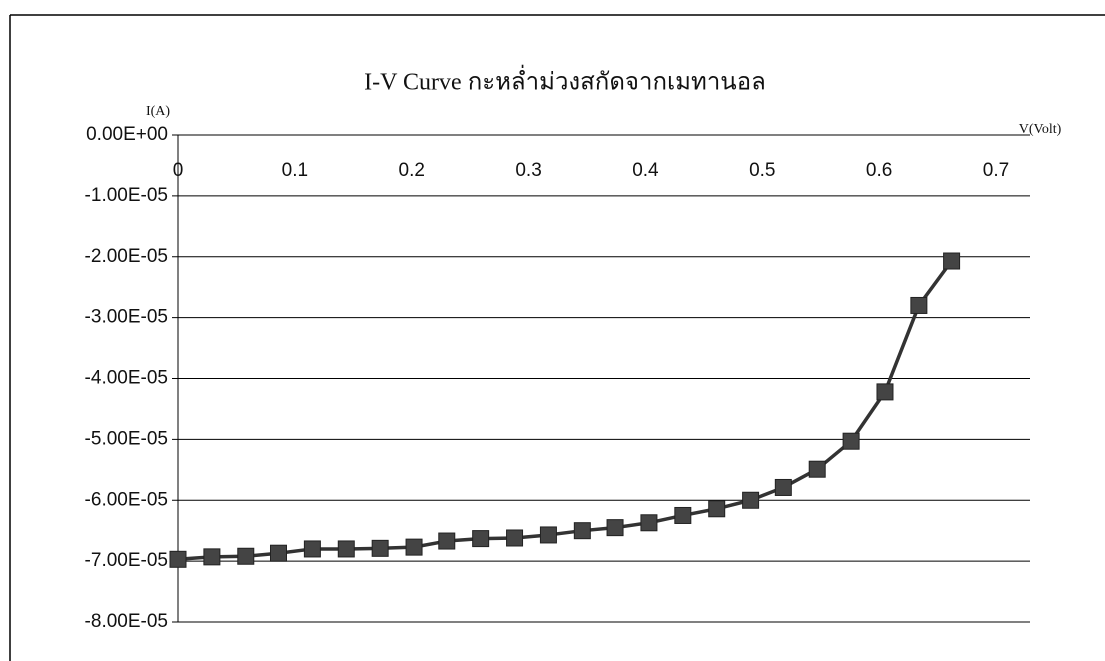 The height and width of the screenshot is (661, 1105). Describe the element at coordinates (412, 170) in the screenshot. I see `x-tick-label: 0.2` at that location.